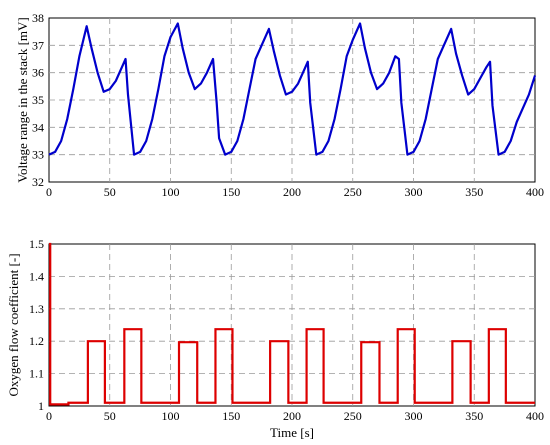  I want to click on voltage-y-tick-label: 34, so click(38, 127).